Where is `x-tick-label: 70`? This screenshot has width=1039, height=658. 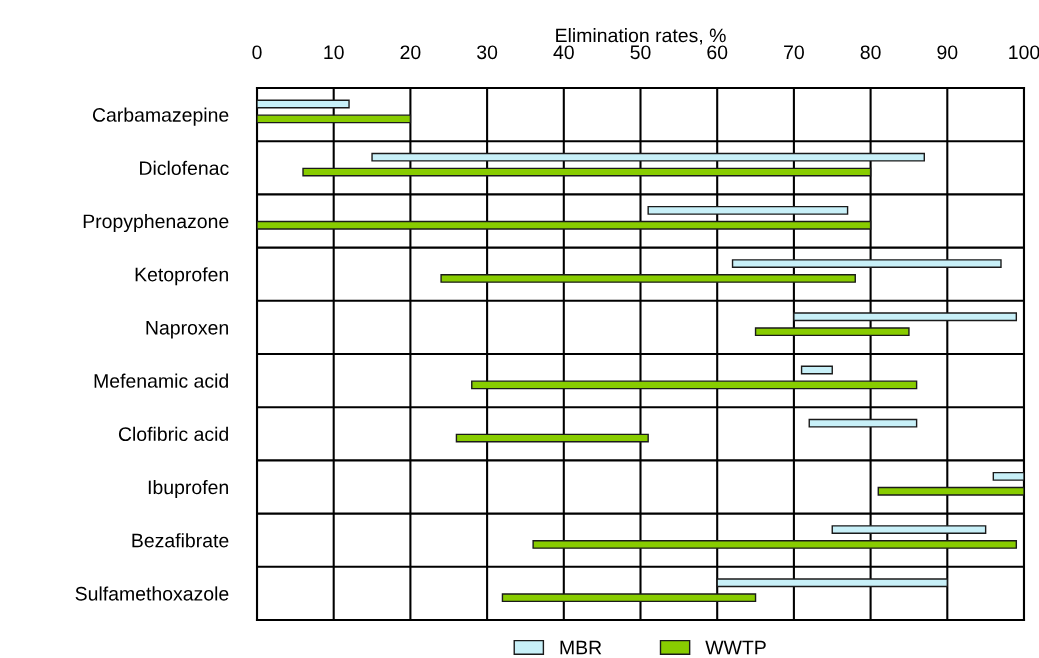
x-tick-label: 70 is located at coordinates (794, 52).